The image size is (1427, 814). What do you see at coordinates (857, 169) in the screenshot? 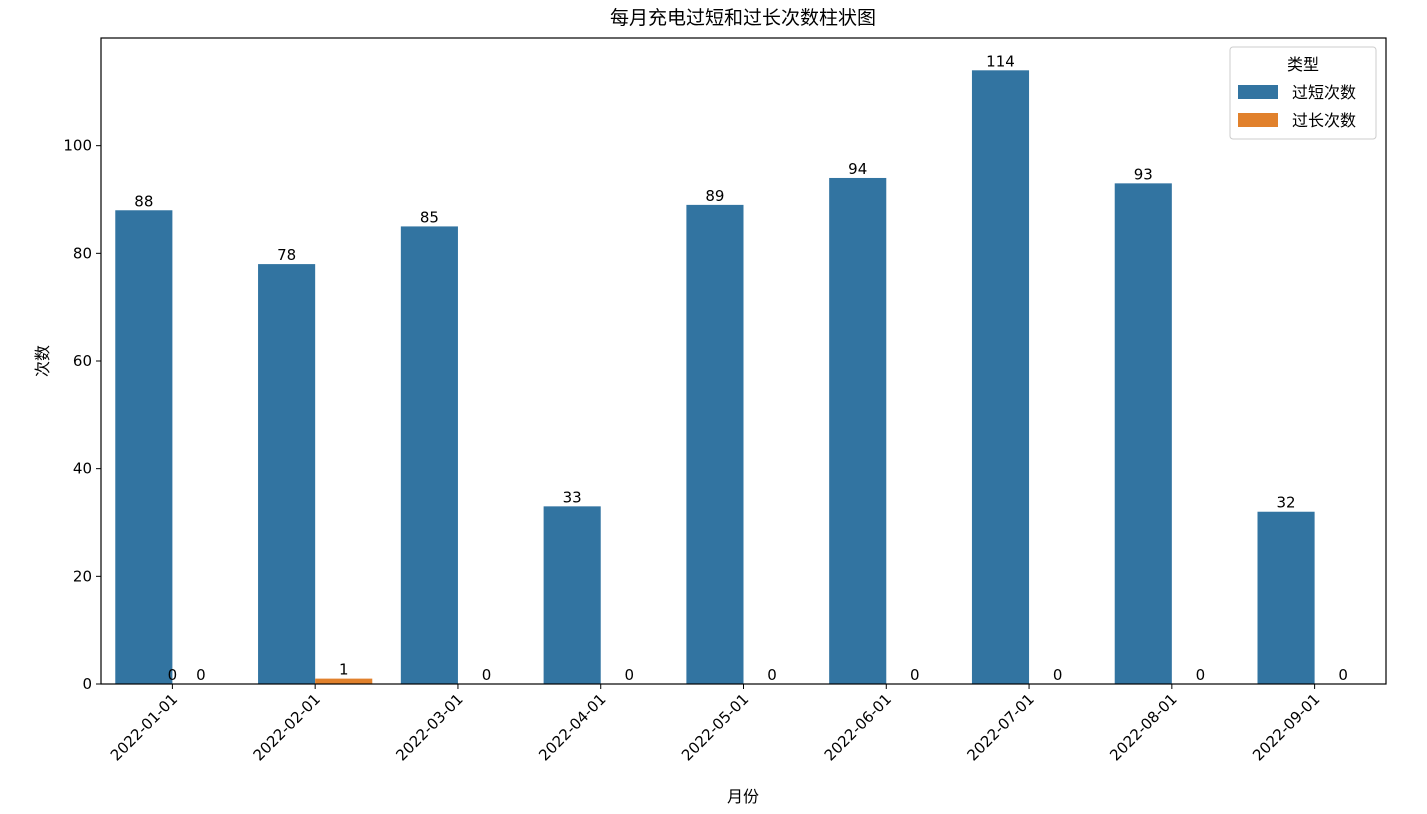
I see `bar-value-label: 94` at bounding box center [857, 169].